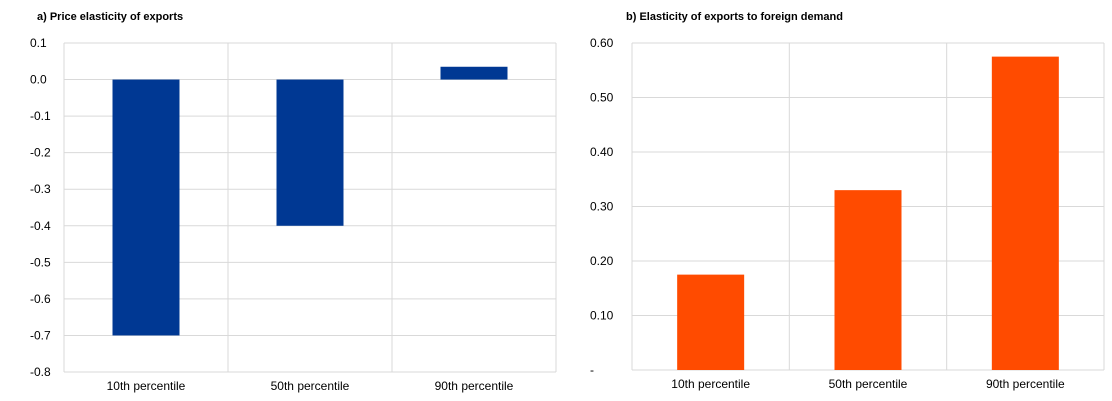 The image size is (1112, 401). What do you see at coordinates (40, 153) in the screenshot?
I see `y-tick-label: -0.2` at bounding box center [40, 153].